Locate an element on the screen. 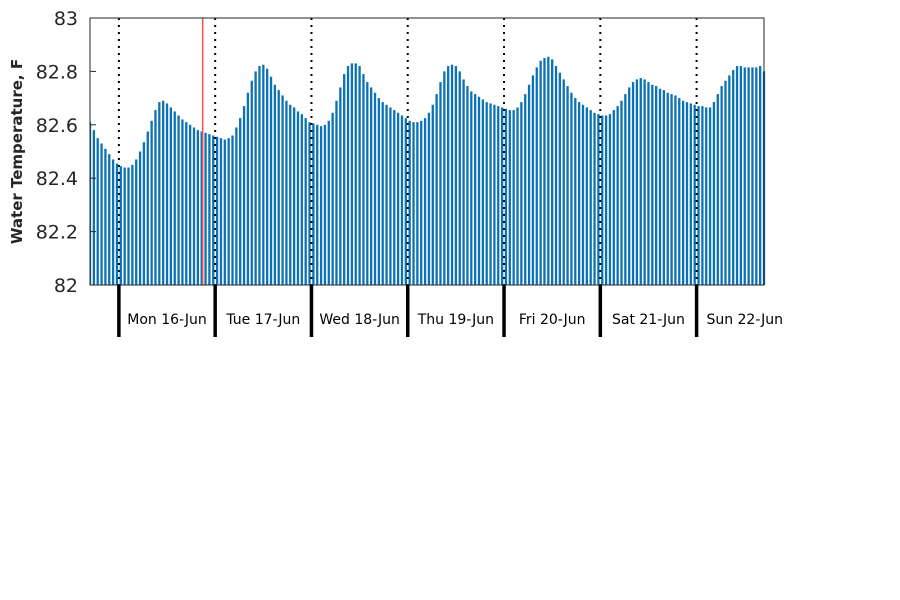  x-day-label: Thu 19-Jun is located at coordinates (455, 320).